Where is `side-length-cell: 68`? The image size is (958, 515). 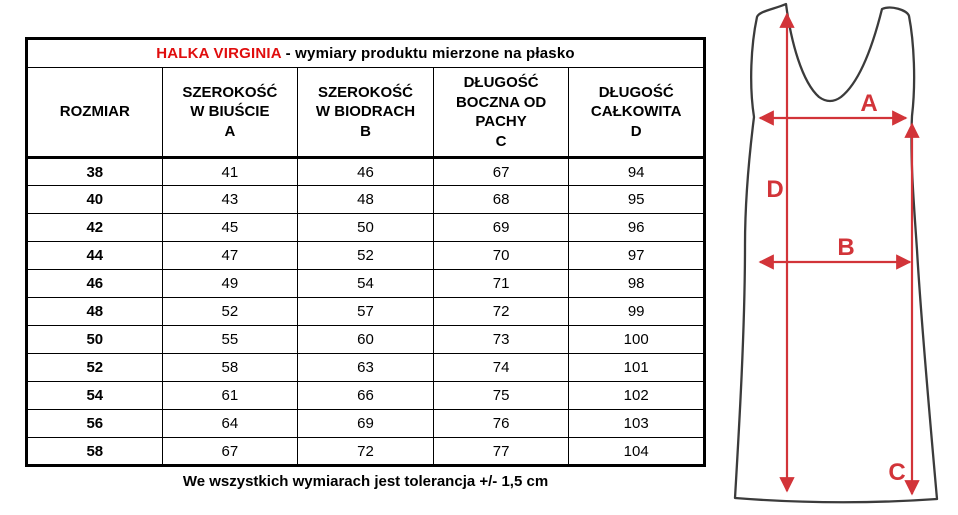
side-length-cell: 68 is located at coordinates (501, 199).